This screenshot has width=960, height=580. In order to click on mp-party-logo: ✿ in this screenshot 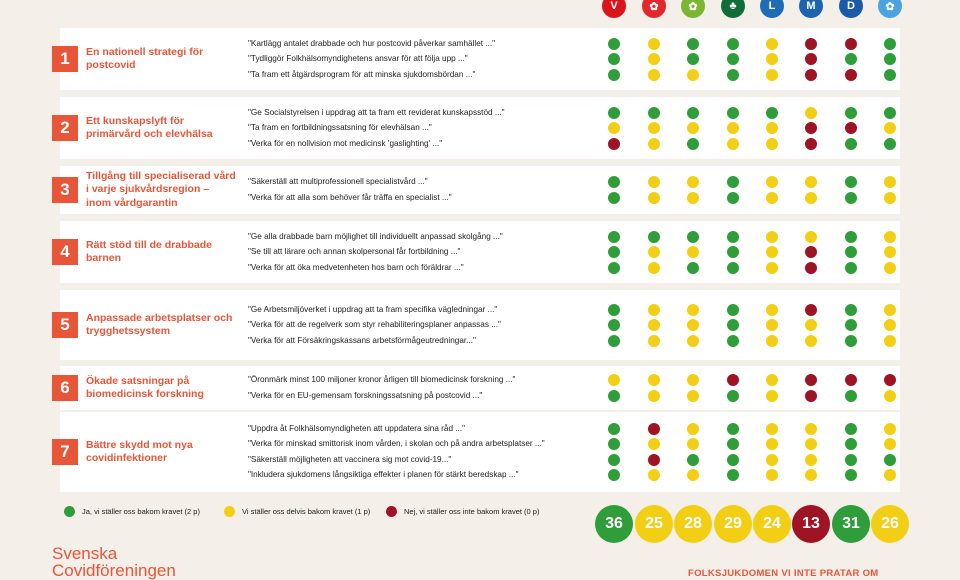, I will do `click(693, 9)`.